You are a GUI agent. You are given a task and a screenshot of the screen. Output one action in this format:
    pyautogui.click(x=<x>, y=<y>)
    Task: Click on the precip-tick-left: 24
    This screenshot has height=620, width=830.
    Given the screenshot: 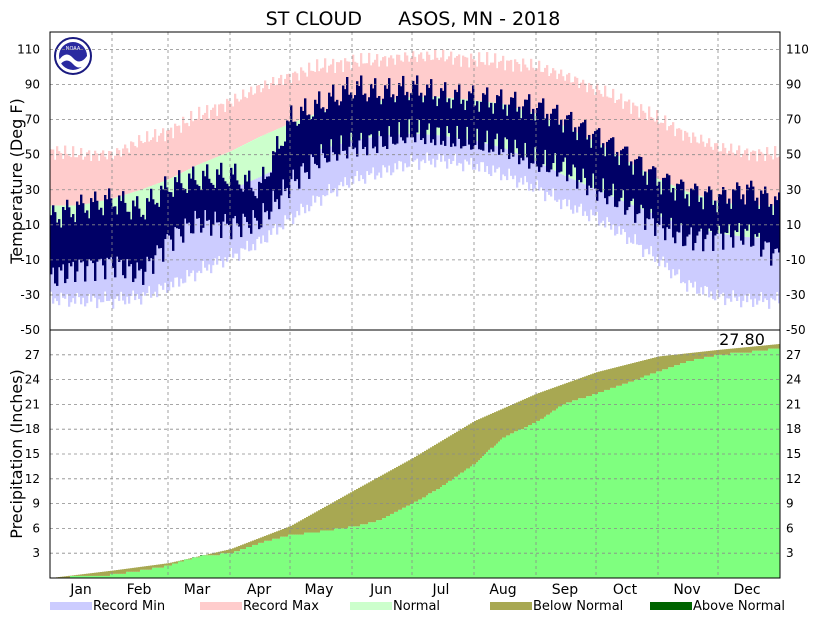 What is the action you would take?
    pyautogui.click(x=32, y=380)
    